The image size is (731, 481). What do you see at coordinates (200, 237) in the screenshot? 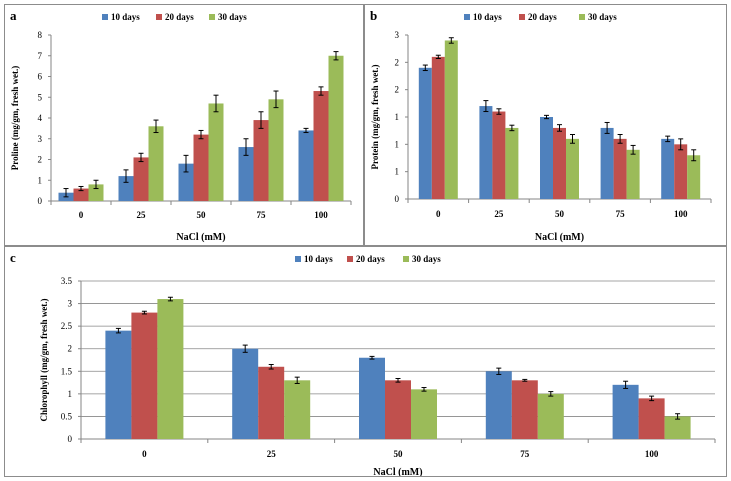
I see `x-axis-title: NaCl (mM)` at bounding box center [200, 237].